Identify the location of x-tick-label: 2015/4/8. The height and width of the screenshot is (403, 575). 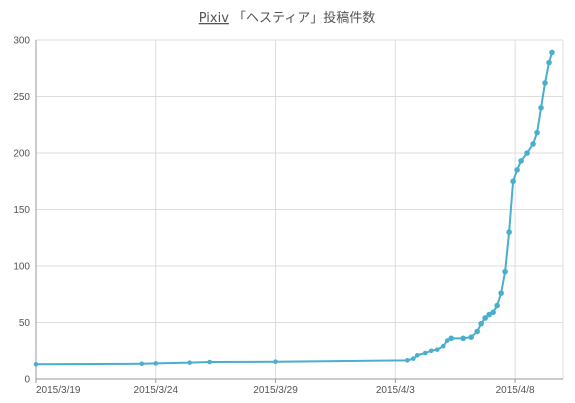
(515, 390).